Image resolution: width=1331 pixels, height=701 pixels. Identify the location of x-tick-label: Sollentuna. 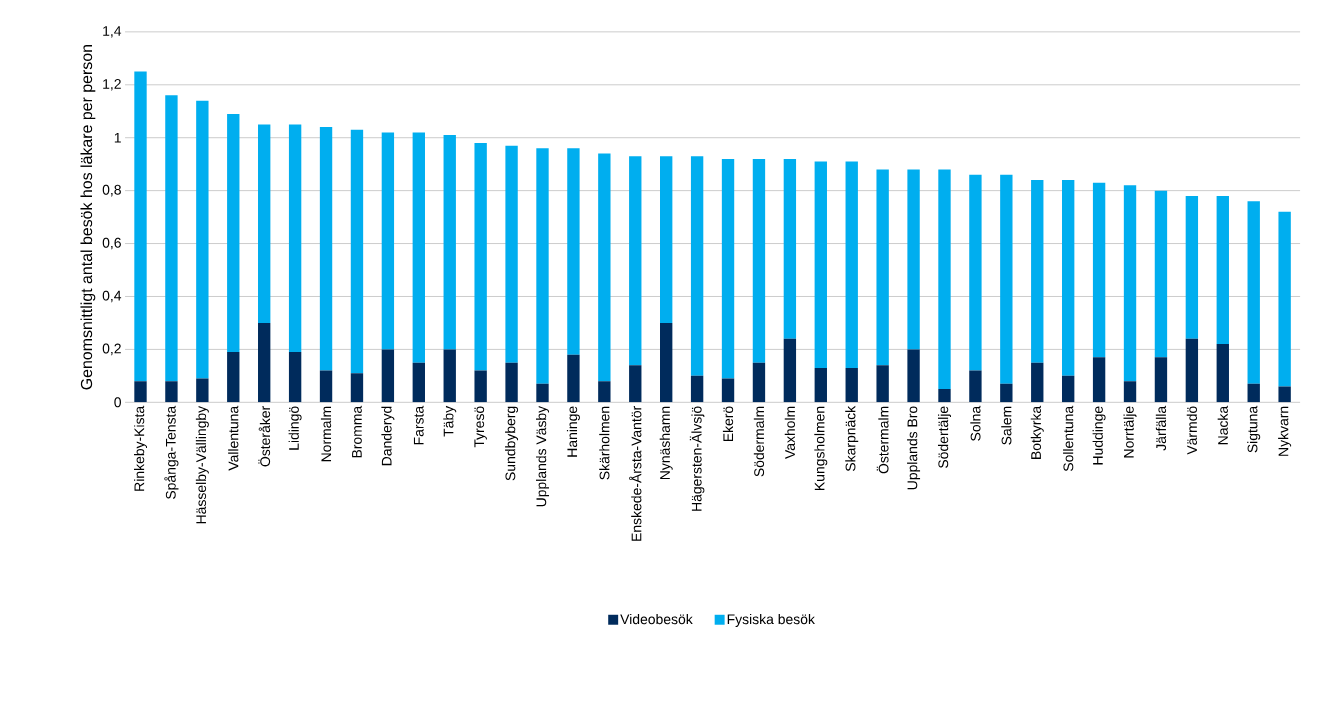
(1068, 438).